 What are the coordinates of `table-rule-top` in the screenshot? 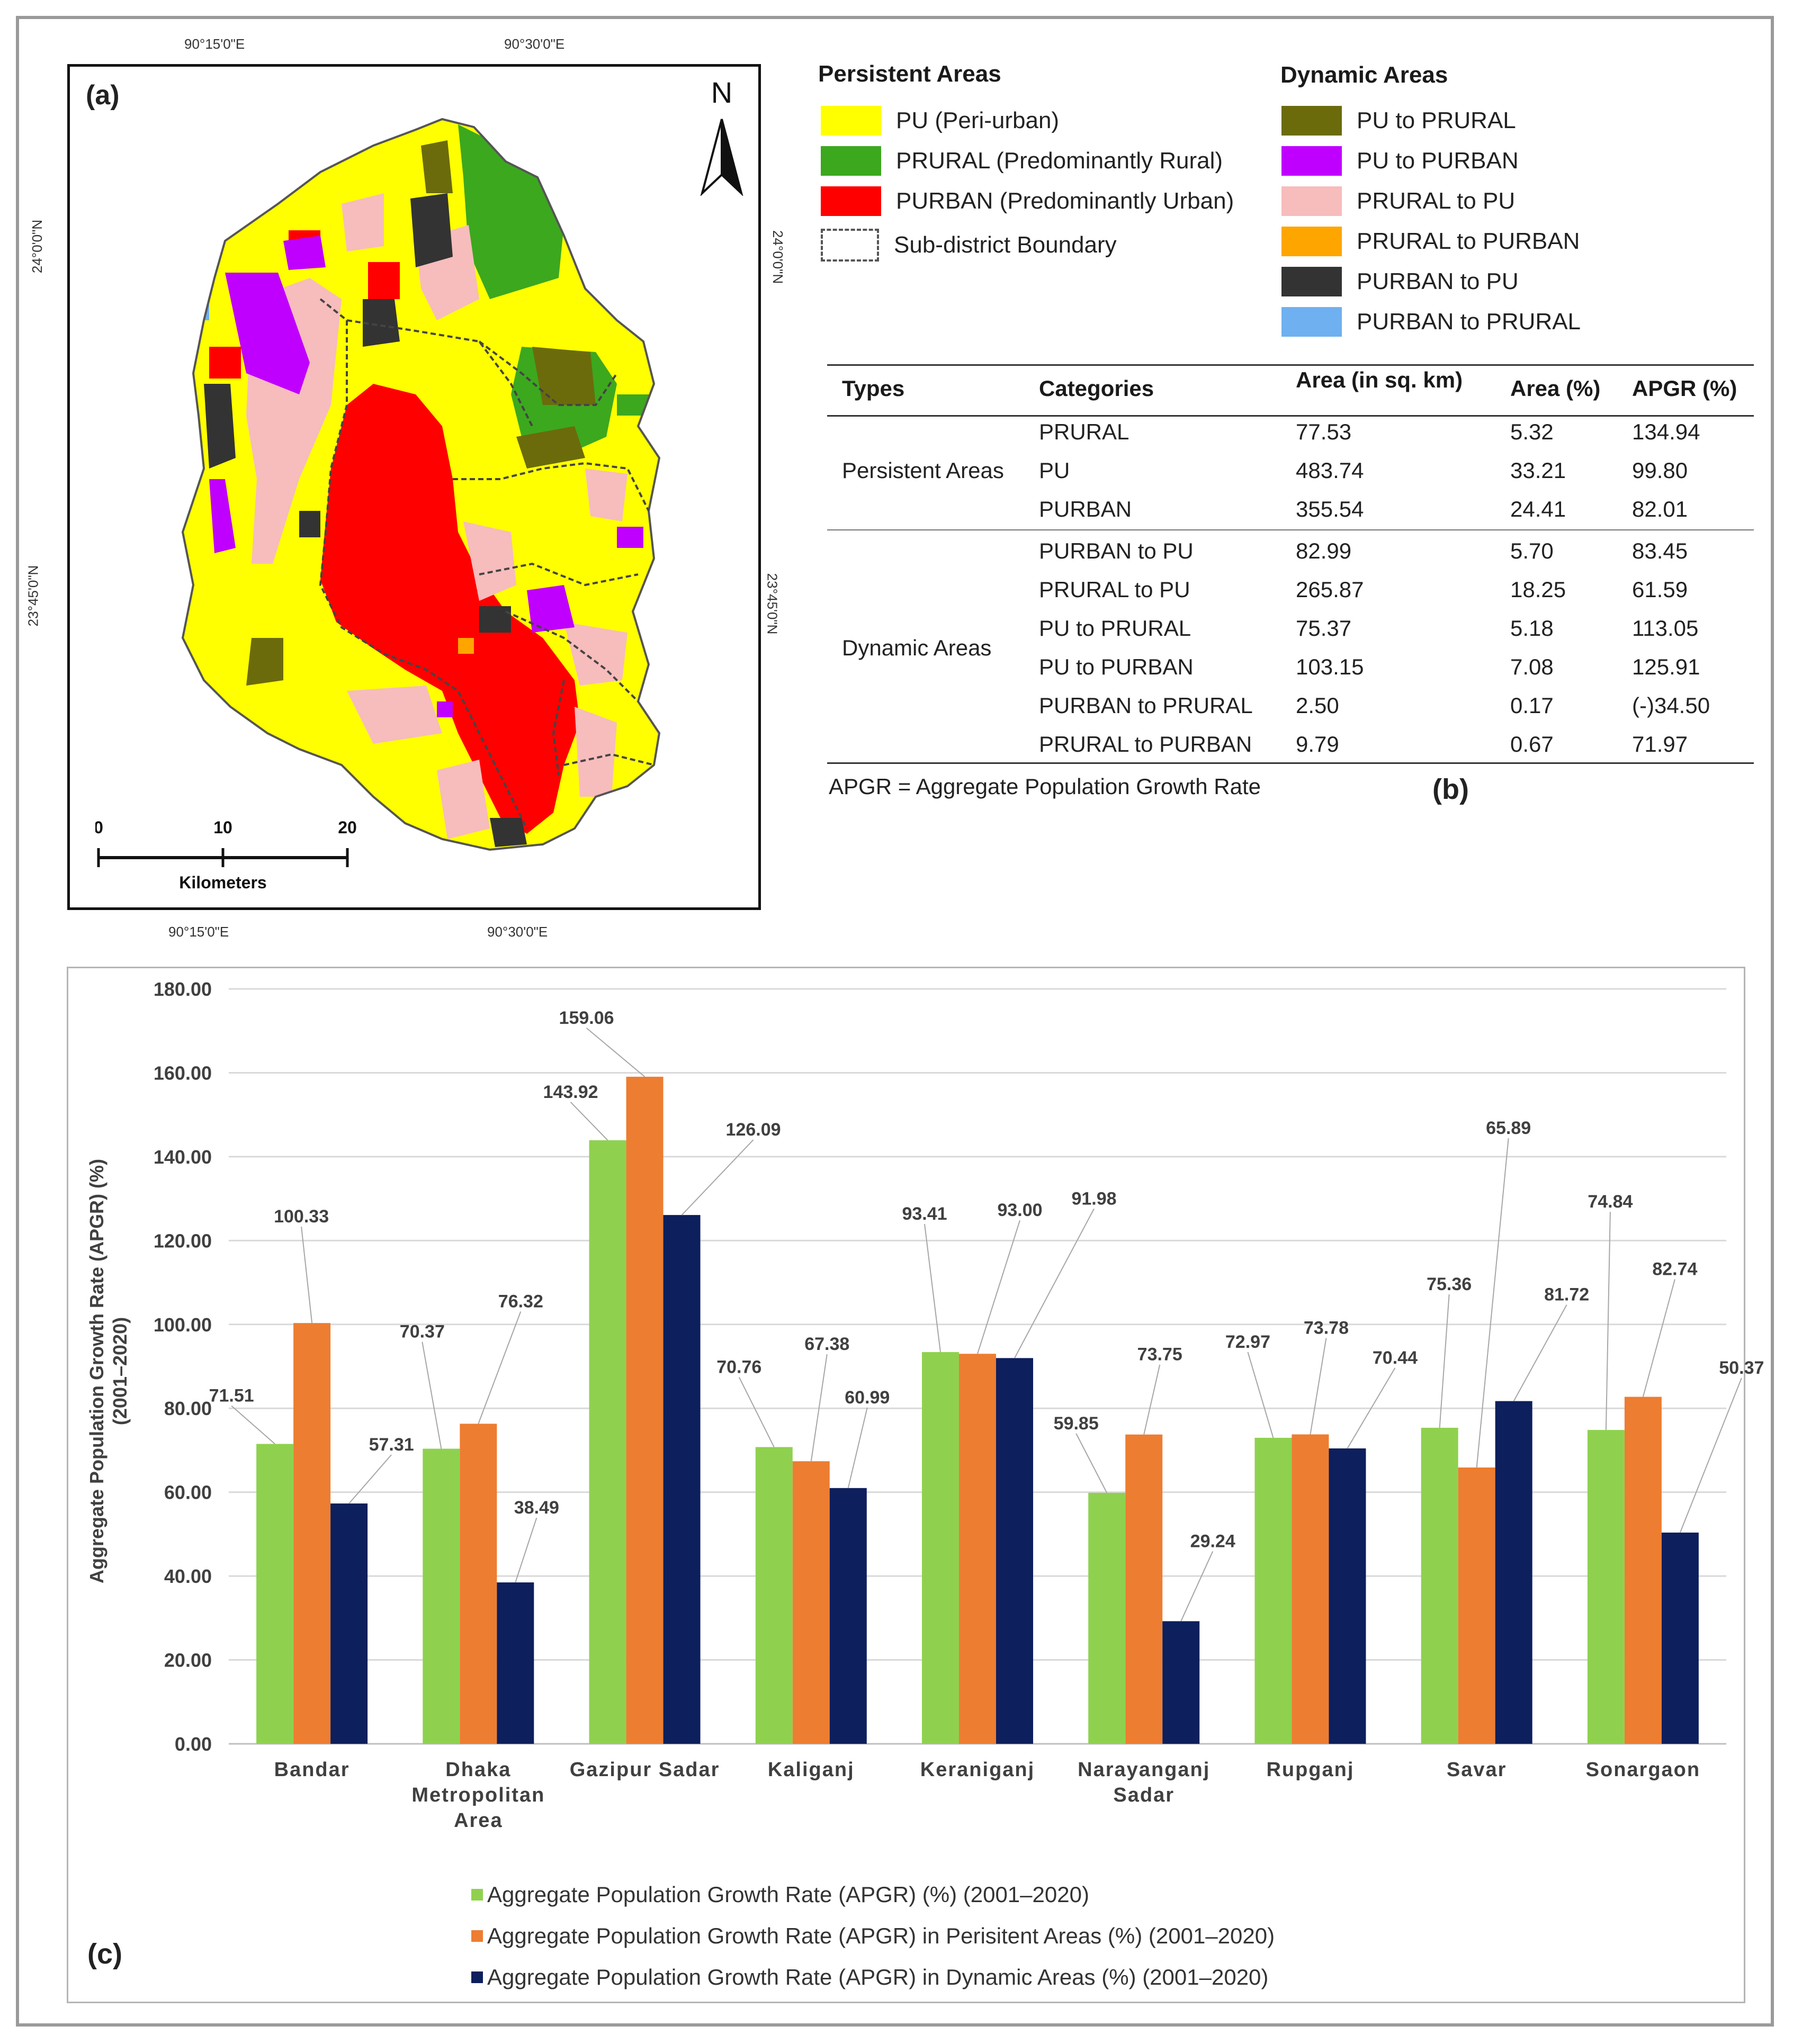 It's located at (1290, 365).